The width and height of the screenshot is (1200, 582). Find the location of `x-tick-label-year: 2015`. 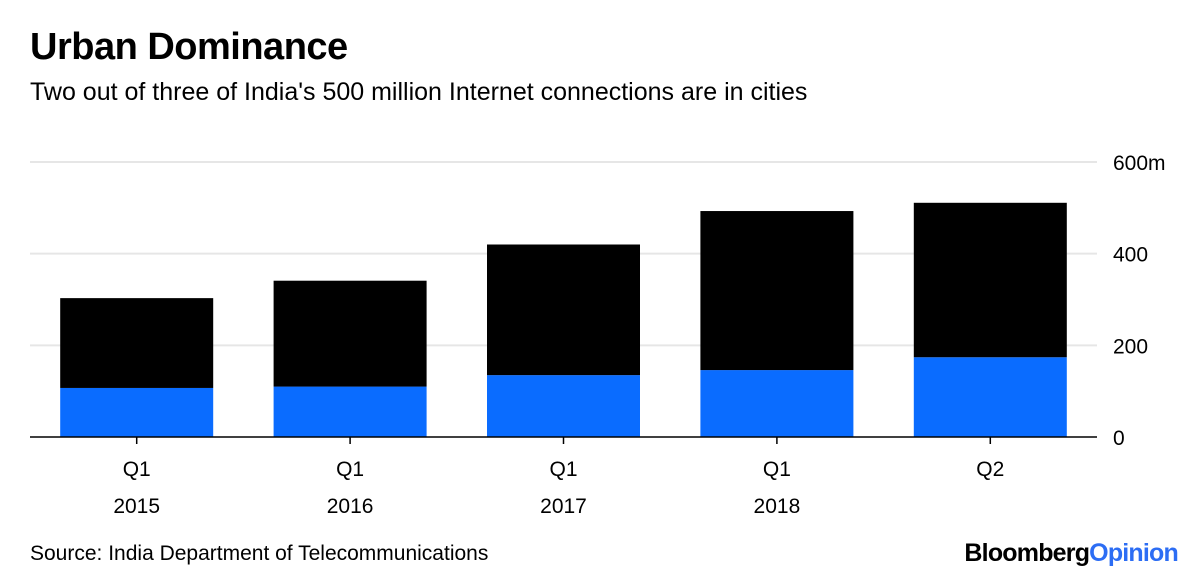

x-tick-label-year: 2015 is located at coordinates (136, 506).